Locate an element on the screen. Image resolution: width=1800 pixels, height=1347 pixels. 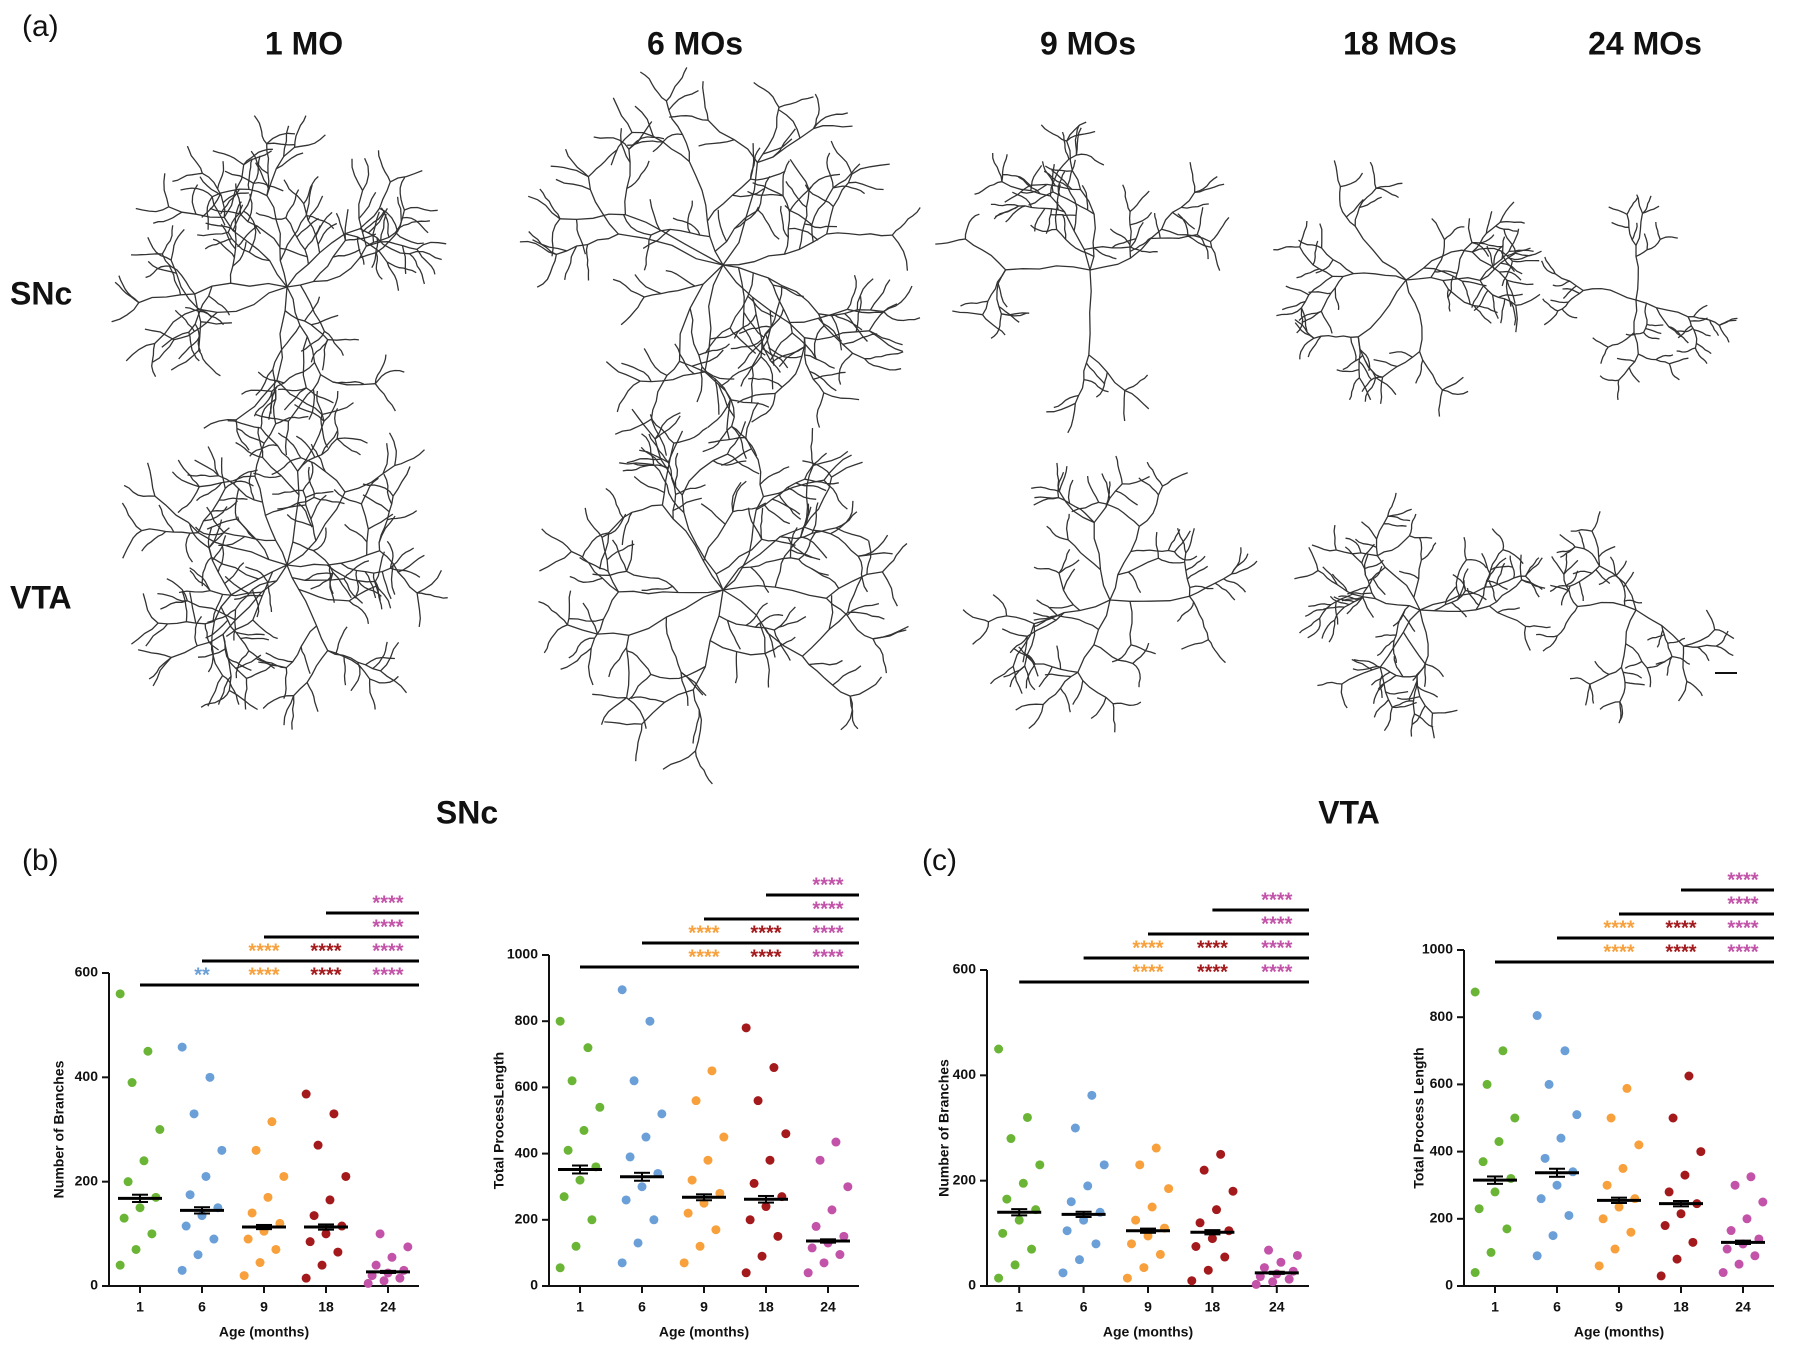
y-tick-label: 800 is located at coordinates (527, 1020).